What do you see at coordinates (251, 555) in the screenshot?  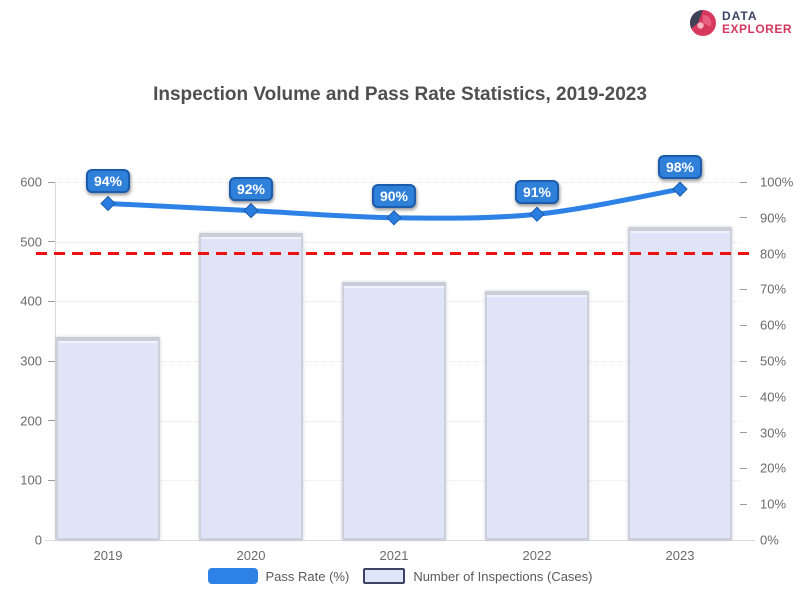 I see `x-axis-tick-label: 2020` at bounding box center [251, 555].